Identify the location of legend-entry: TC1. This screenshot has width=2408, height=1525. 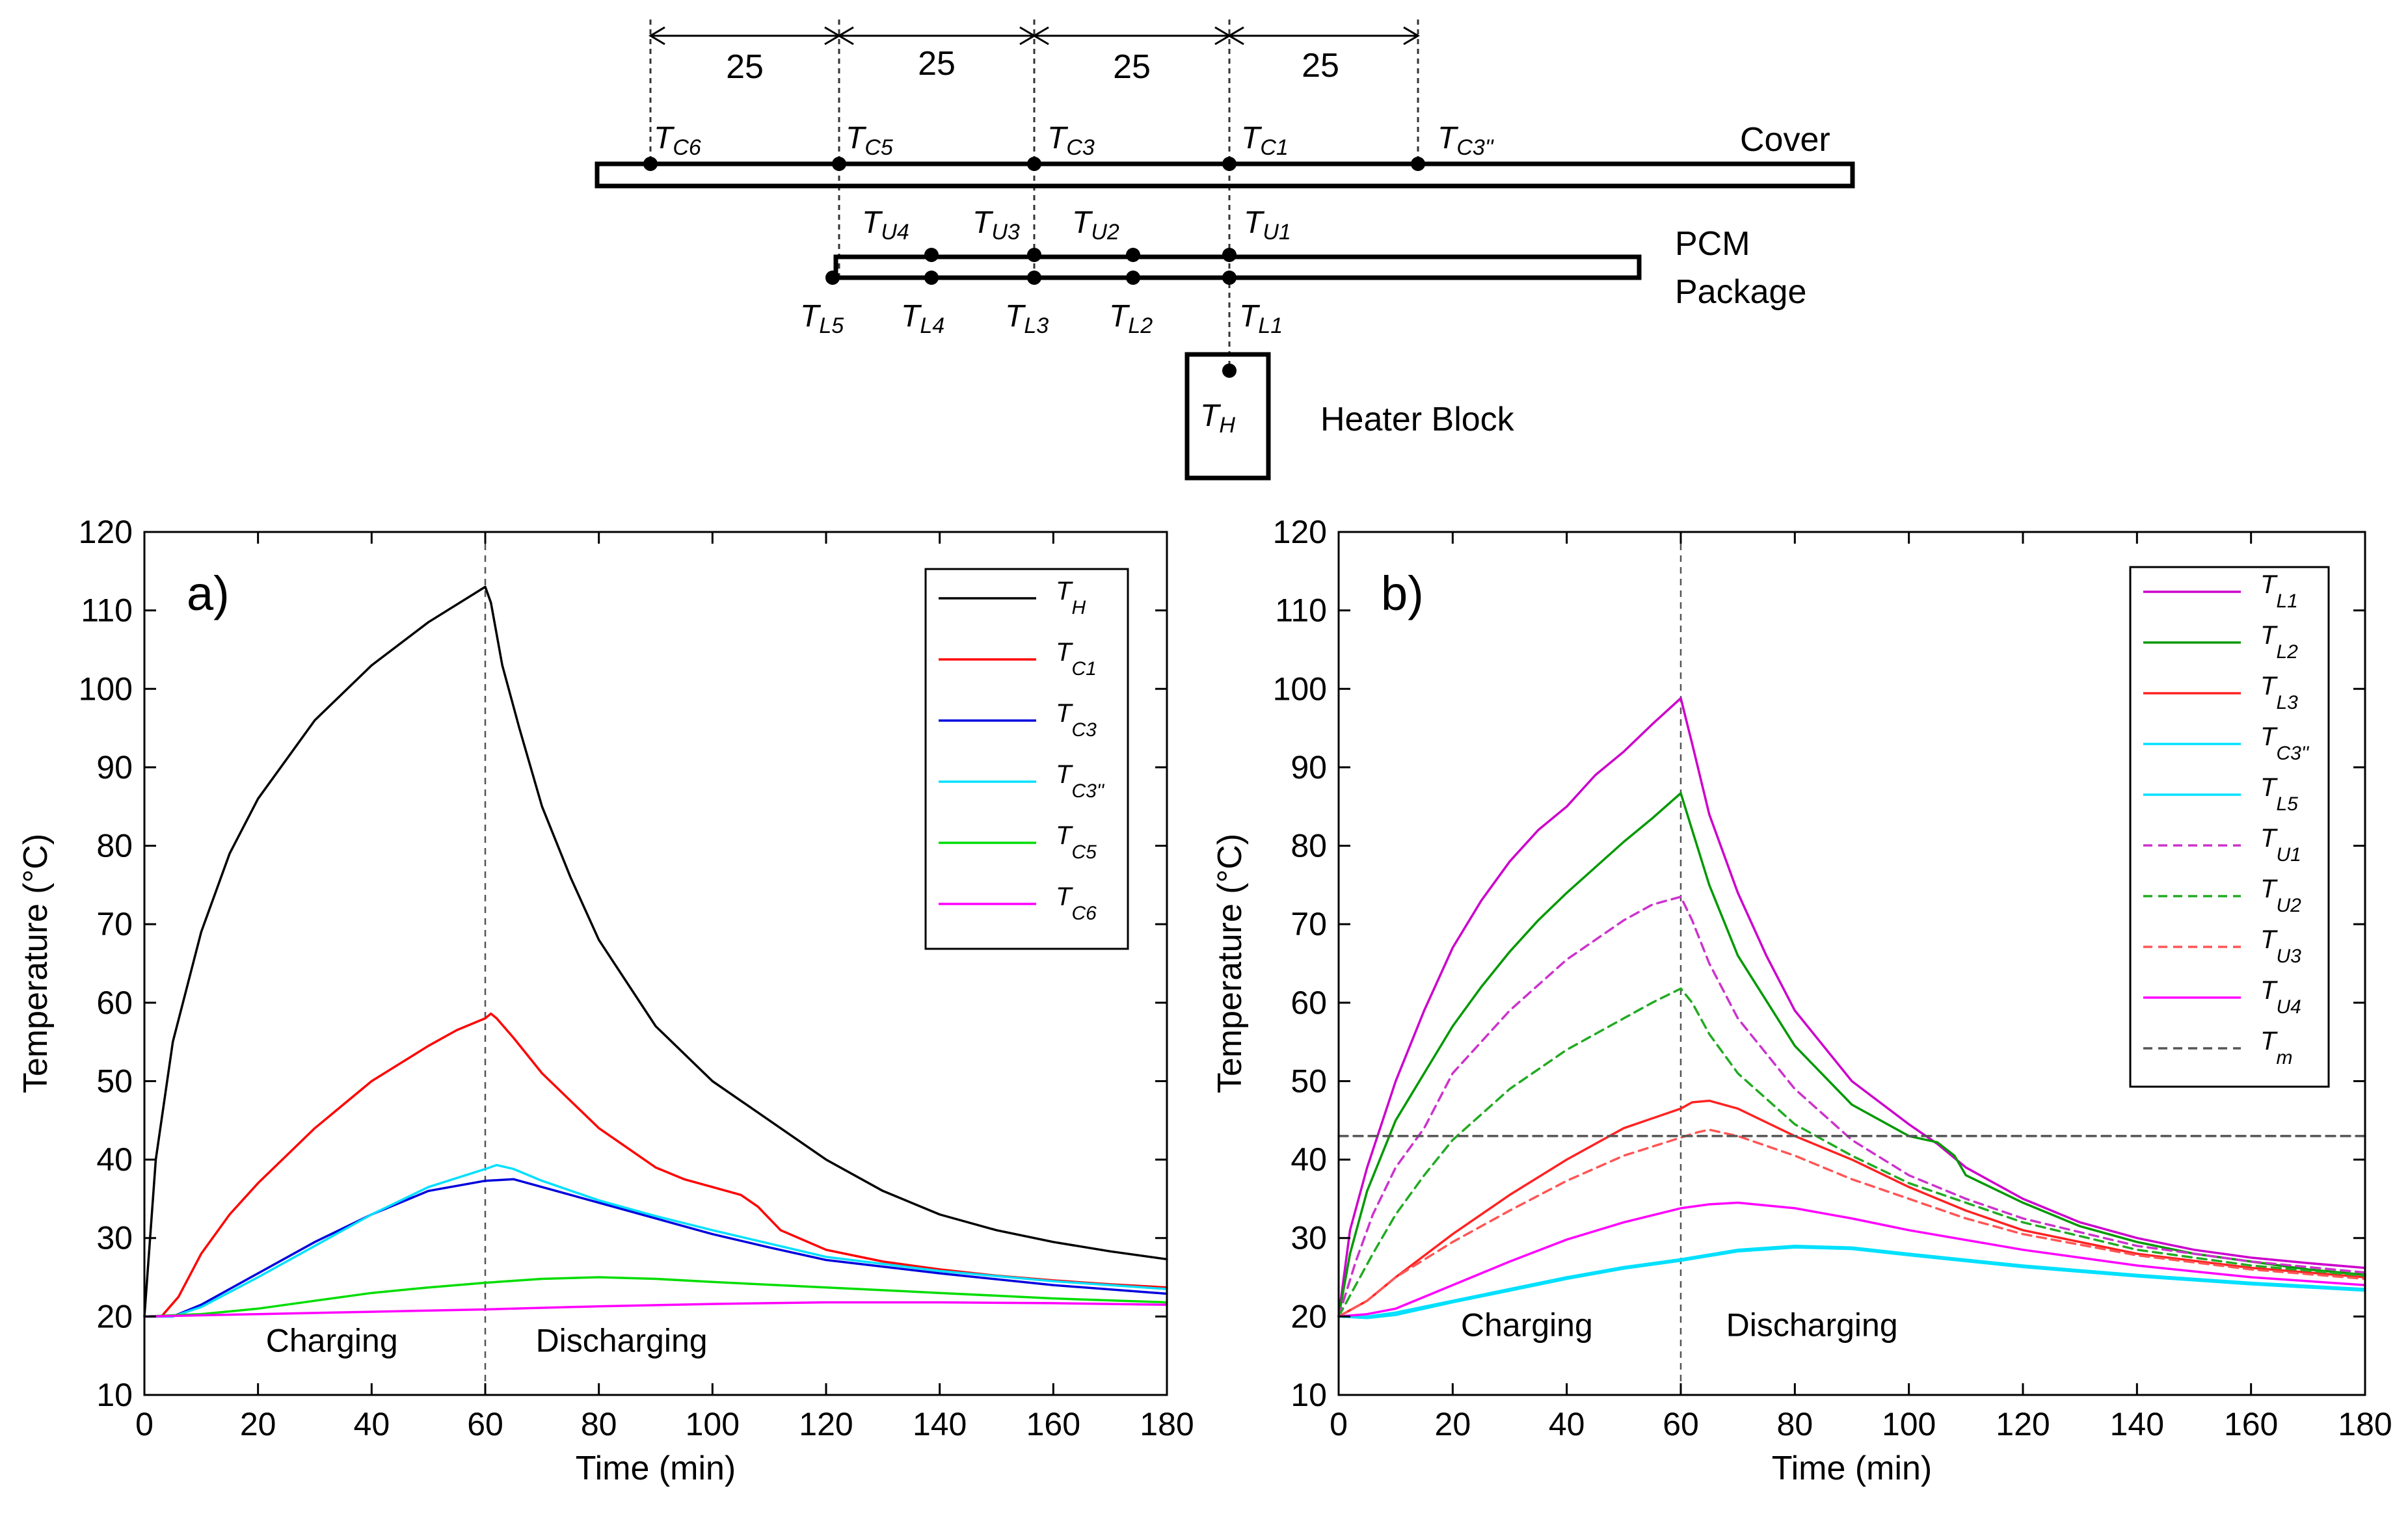
(1076, 659).